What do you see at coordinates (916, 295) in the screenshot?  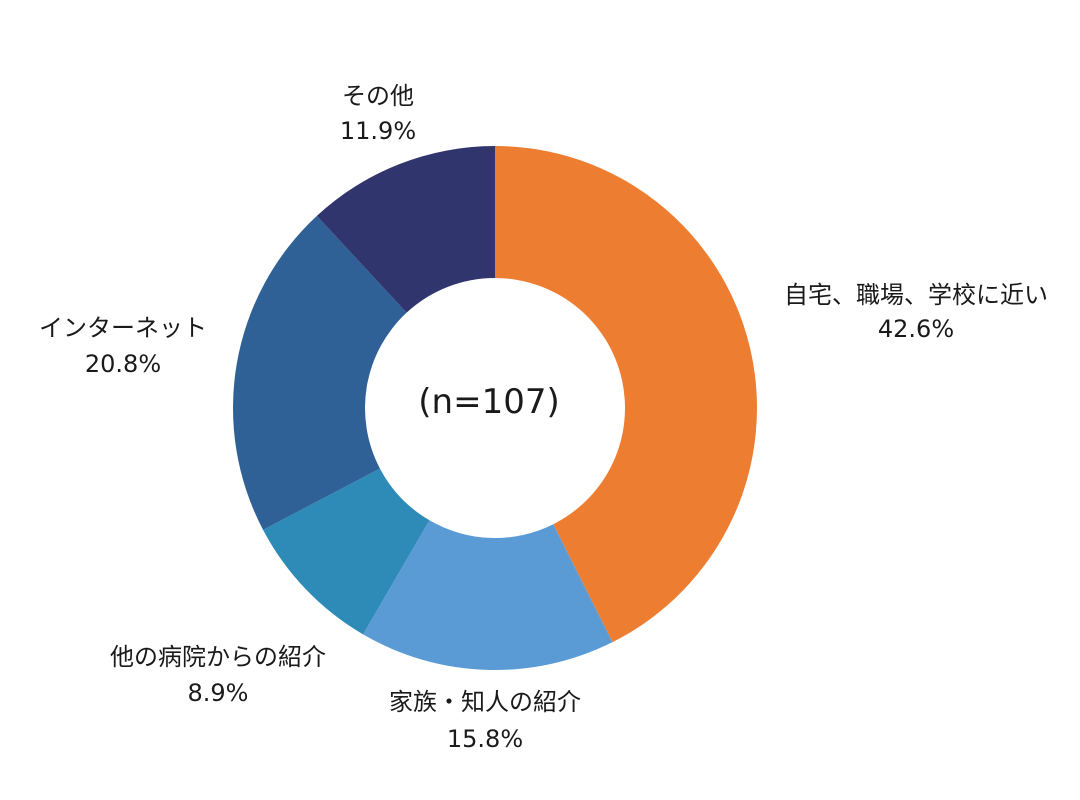 I see `slice-label: 自宅、職場、学校に近い` at bounding box center [916, 295].